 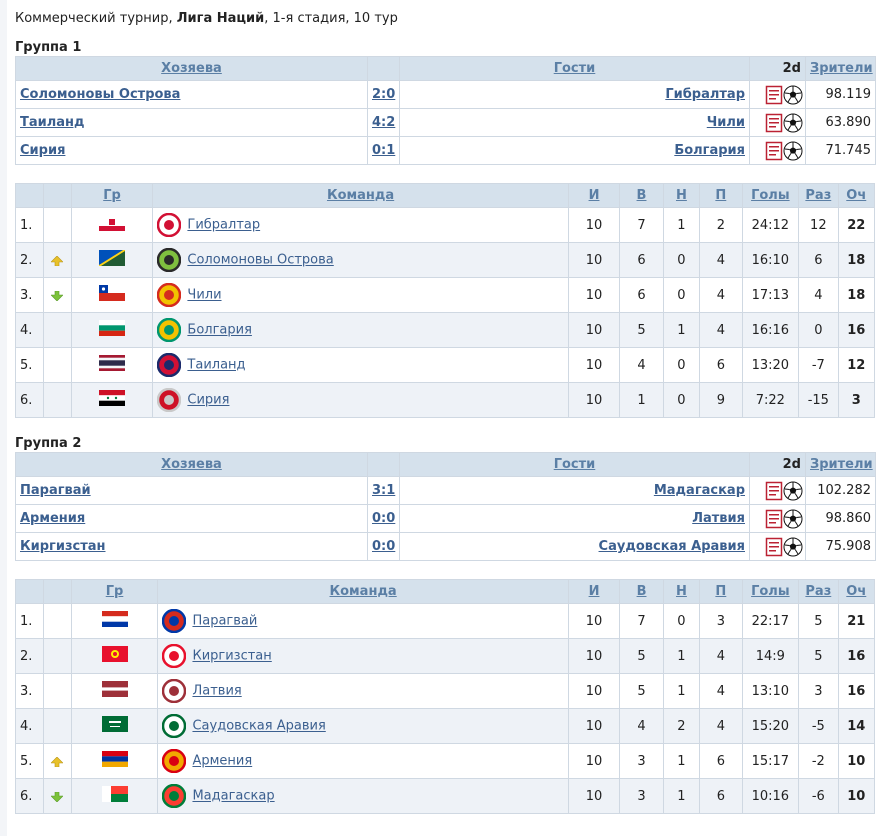 I want to click on thailand-emblem-icon, so click(x=169, y=365).